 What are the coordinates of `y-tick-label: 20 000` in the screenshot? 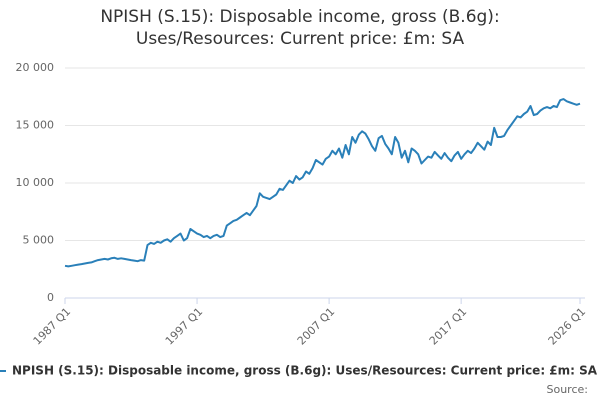 It's located at (35, 67).